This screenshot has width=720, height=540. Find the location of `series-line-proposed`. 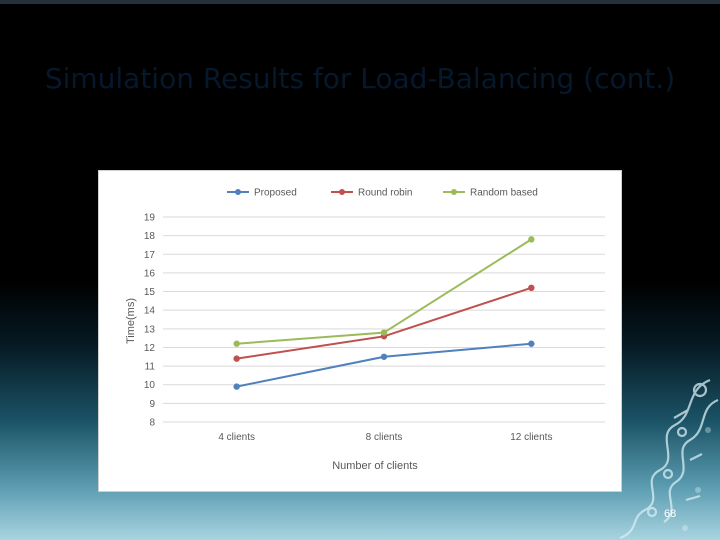

series-line-proposed is located at coordinates (384, 365).